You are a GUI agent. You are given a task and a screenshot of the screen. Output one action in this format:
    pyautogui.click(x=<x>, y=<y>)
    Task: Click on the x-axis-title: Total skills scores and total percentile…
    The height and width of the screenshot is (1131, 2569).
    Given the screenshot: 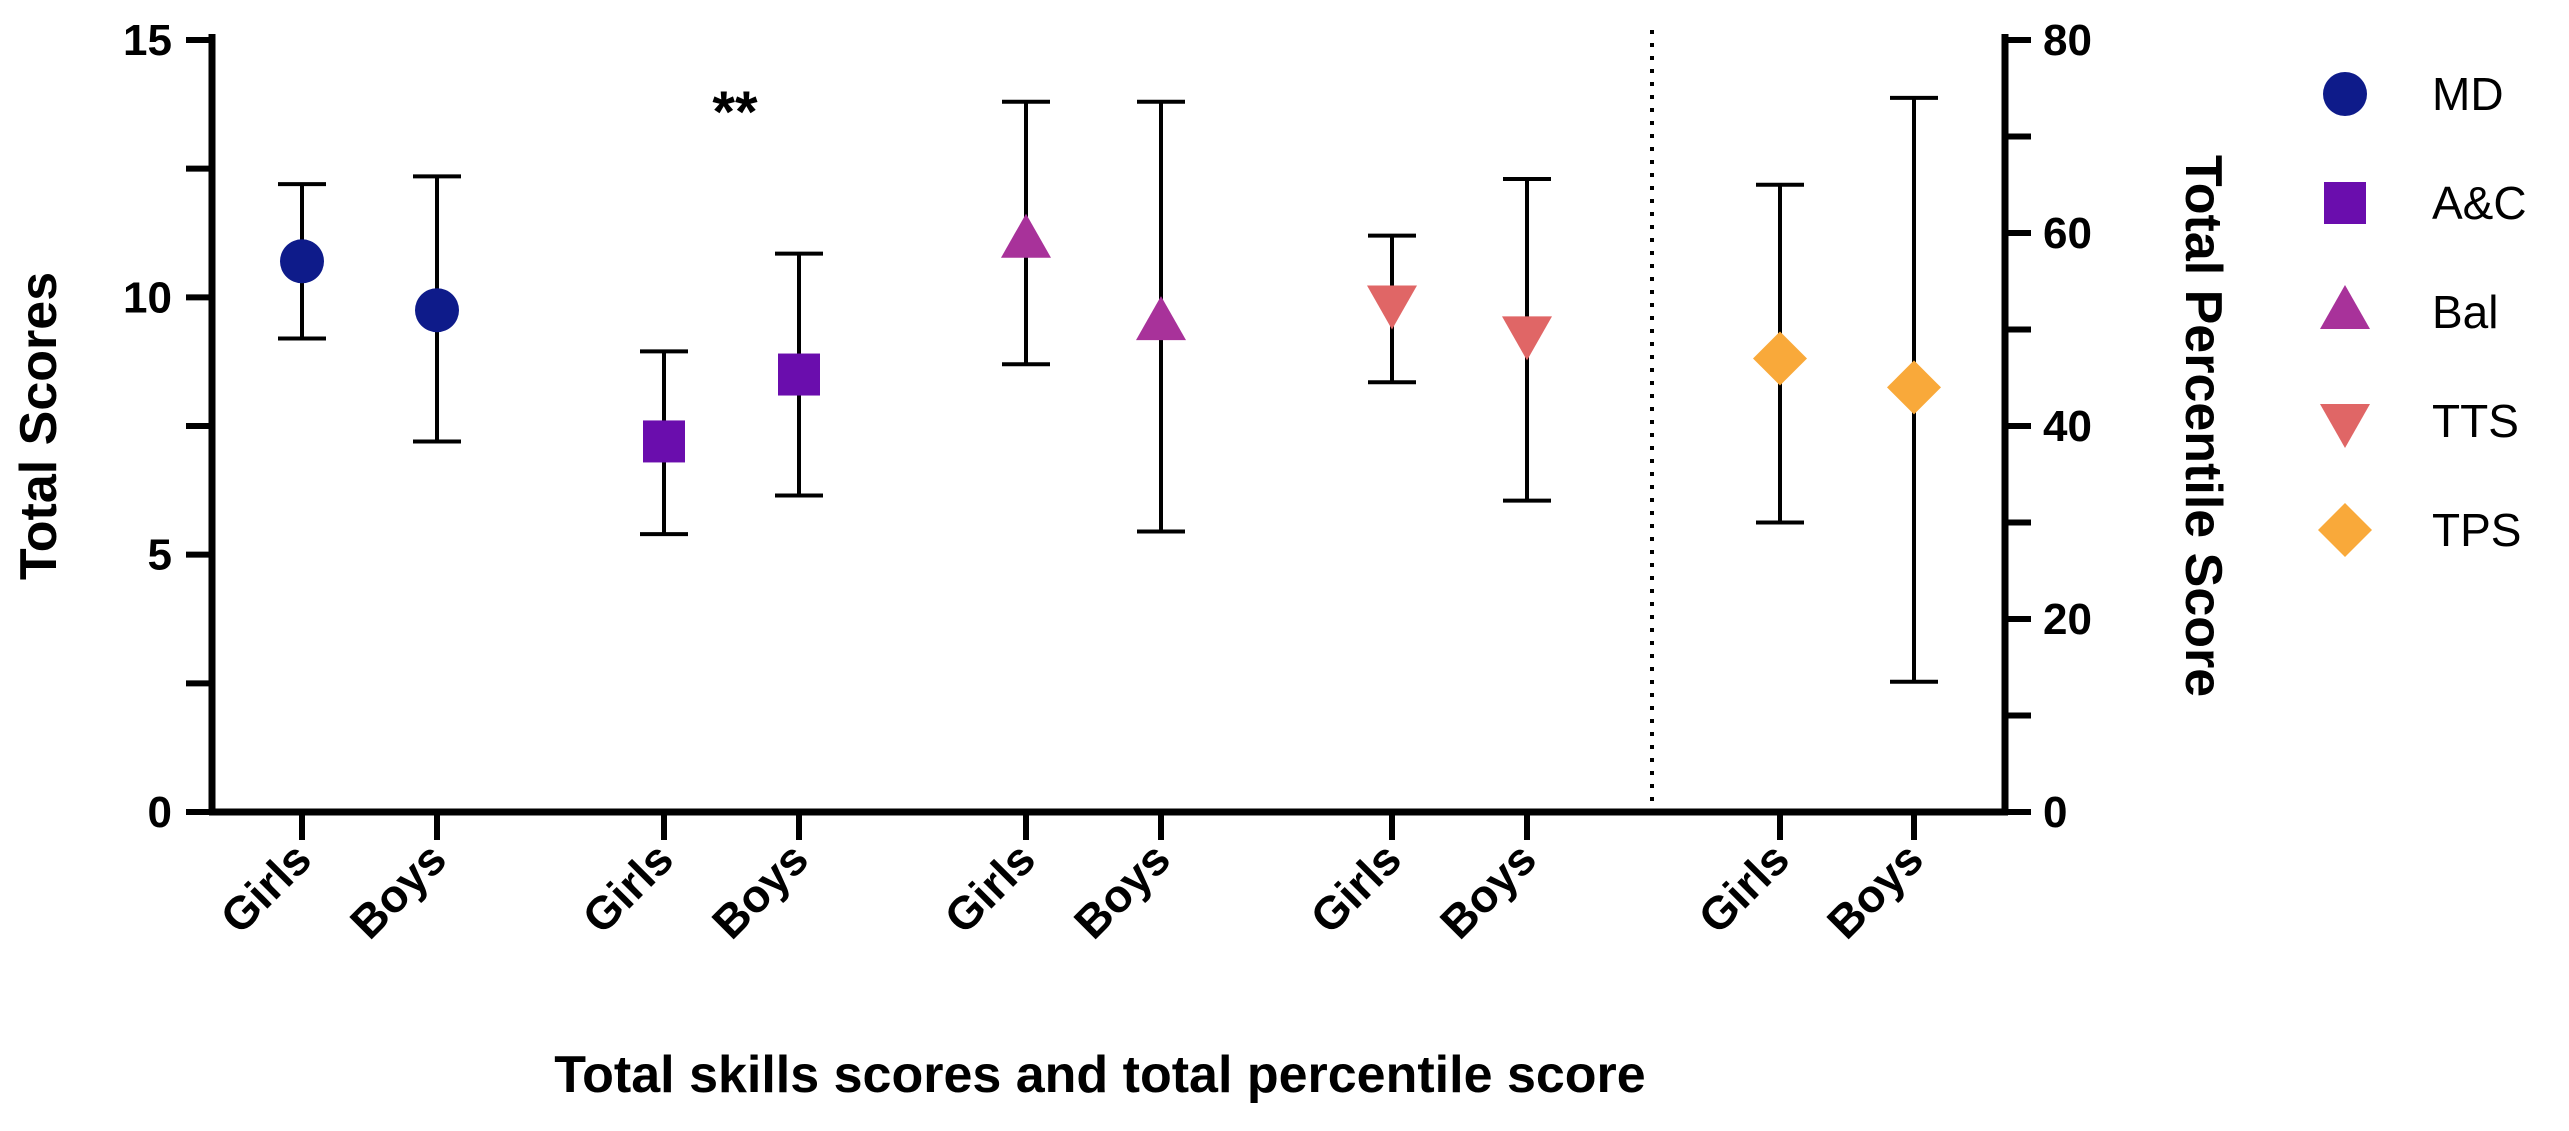 What is the action you would take?
    pyautogui.click(x=1099, y=1075)
    